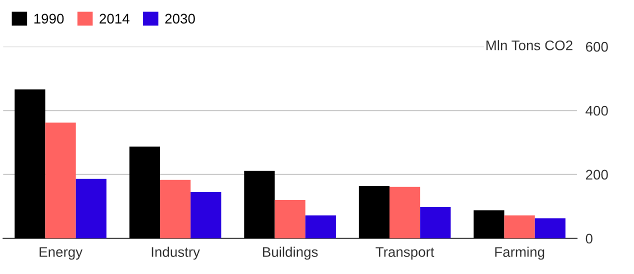  I want to click on legend-label: 1990, so click(49, 19).